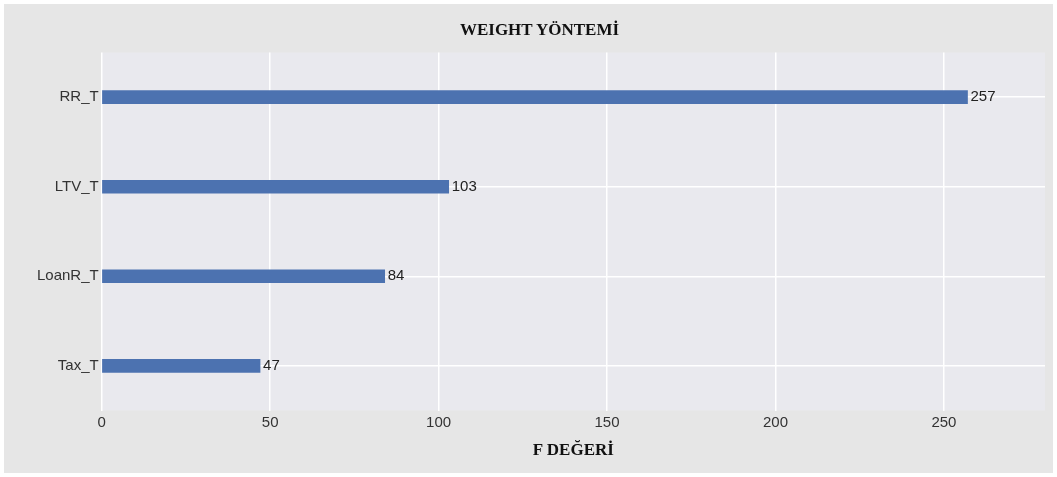 Image resolution: width=1057 pixels, height=477 pixels. Describe the element at coordinates (76, 185) in the screenshot. I see `y-tick-label: LTV_T` at that location.